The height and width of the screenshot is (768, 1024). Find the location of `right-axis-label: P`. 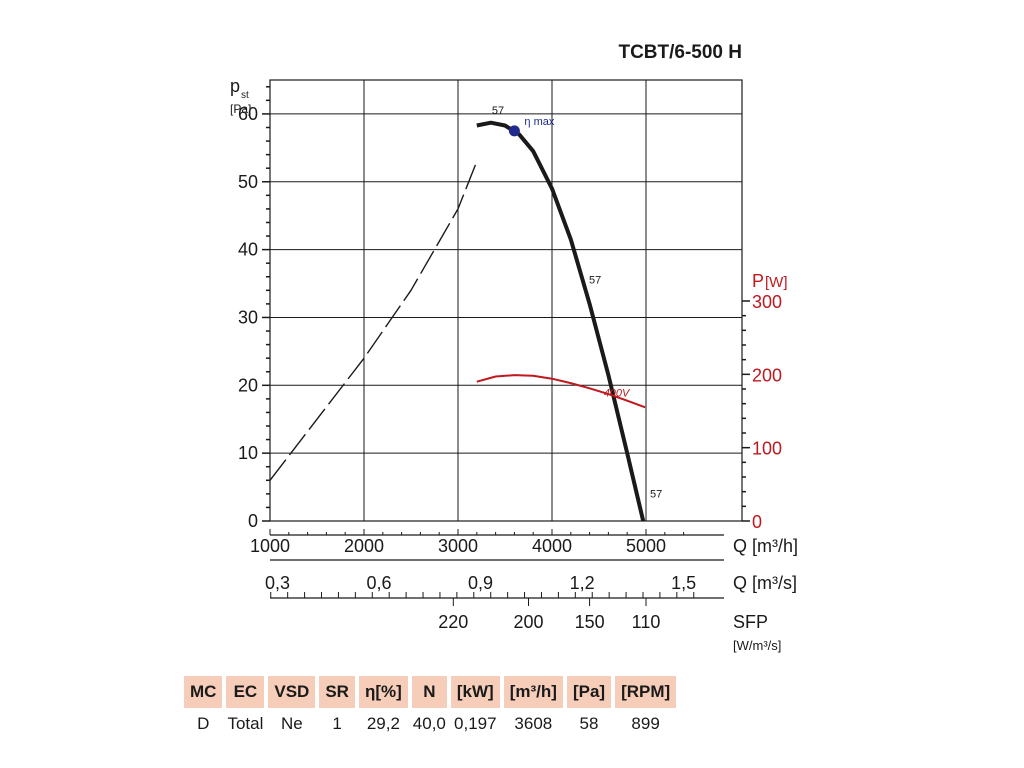

right-axis-label: P is located at coordinates (758, 281).